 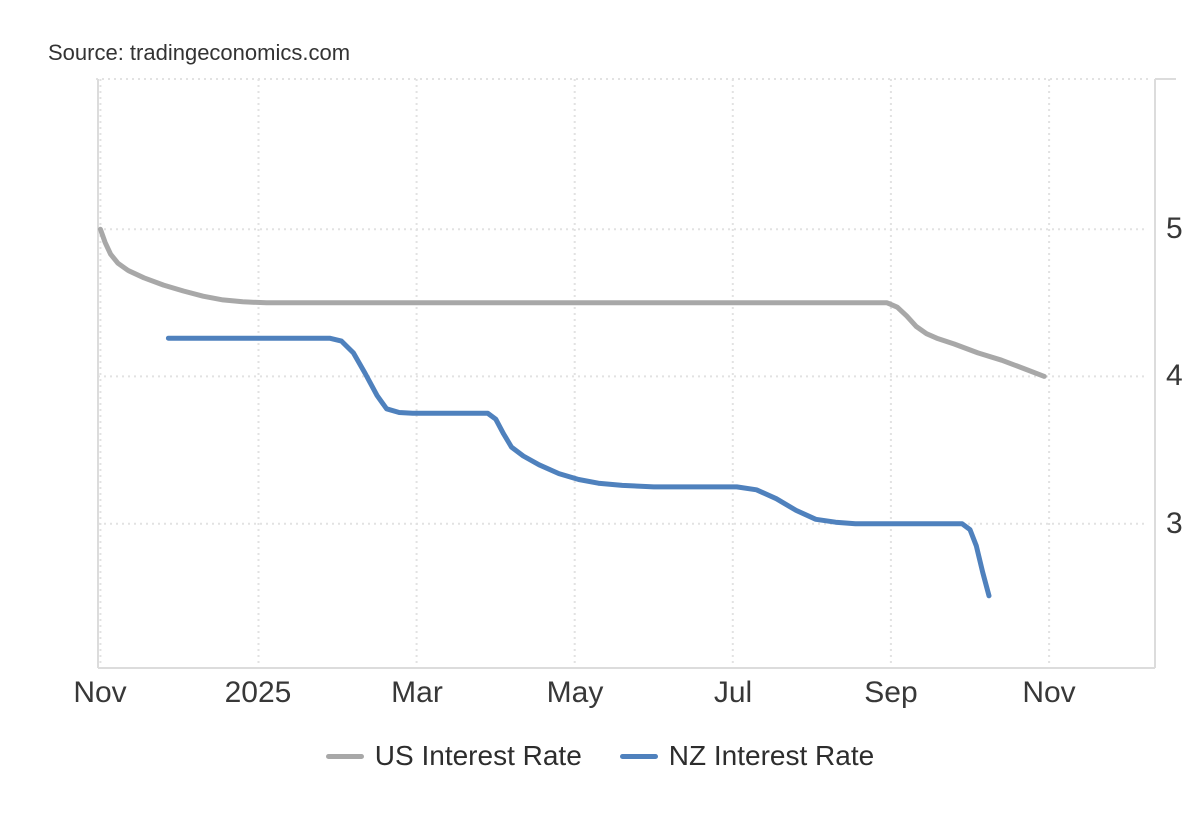 I want to click on x-tick-label-sep: Sep, so click(x=891, y=692).